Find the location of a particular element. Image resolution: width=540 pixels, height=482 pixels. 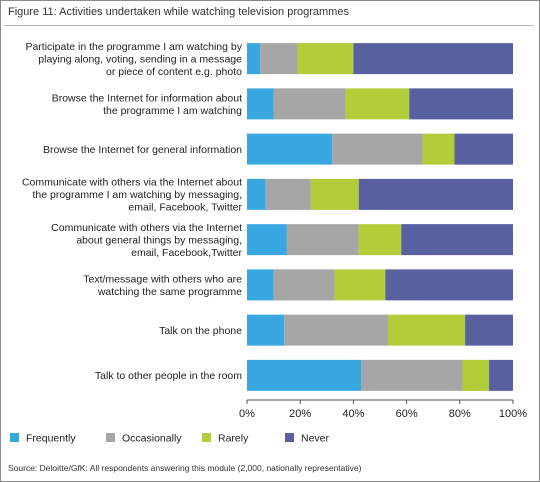

category-label-line: Talk to other people in the room is located at coordinates (168, 376).